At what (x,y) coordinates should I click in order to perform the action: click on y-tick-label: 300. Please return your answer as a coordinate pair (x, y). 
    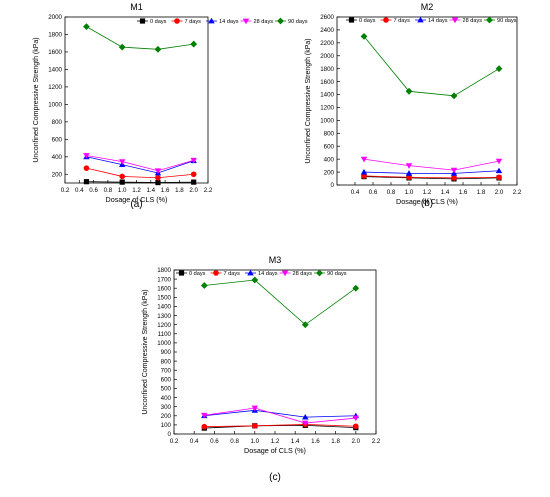
    Looking at the image, I should click on (166, 407).